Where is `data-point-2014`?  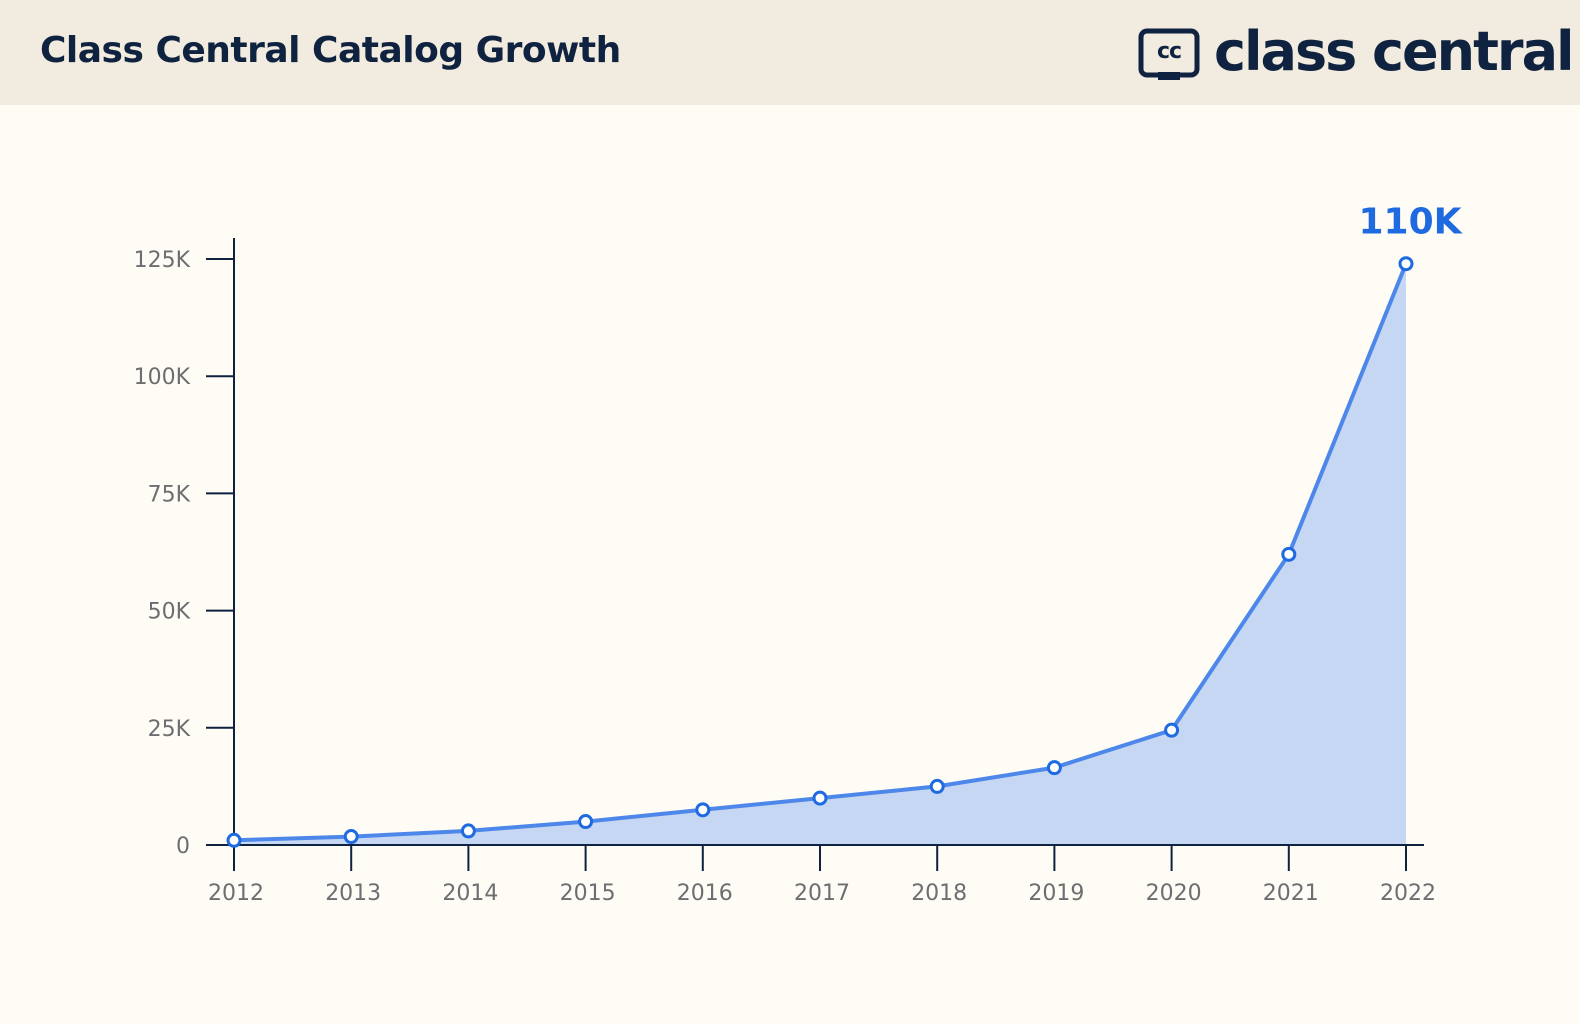 data-point-2014 is located at coordinates (468, 831).